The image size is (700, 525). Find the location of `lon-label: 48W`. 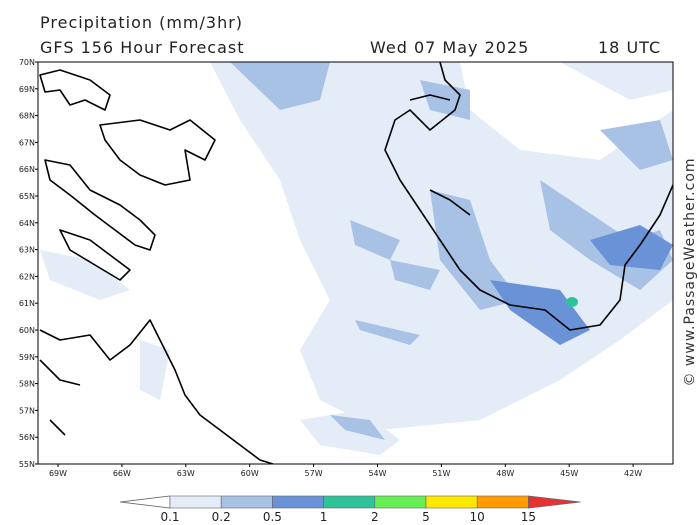

lon-label: 48W is located at coordinates (505, 473).